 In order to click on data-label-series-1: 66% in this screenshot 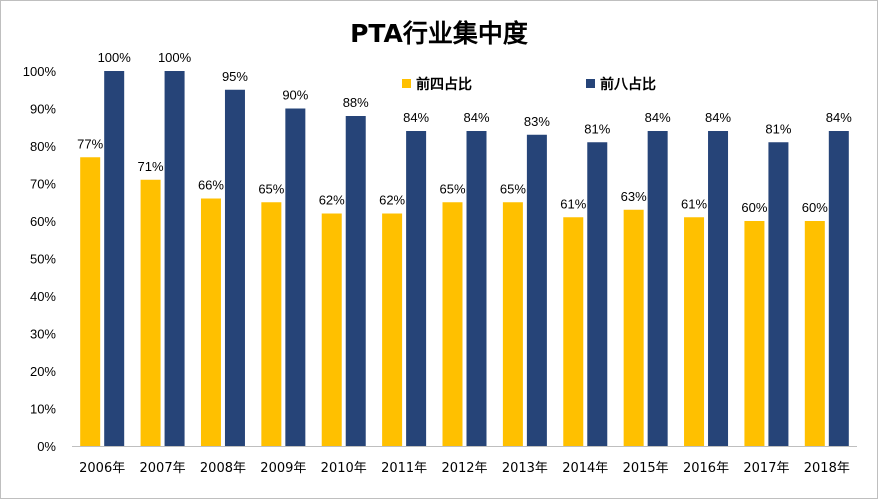, I will do `click(211, 185)`.